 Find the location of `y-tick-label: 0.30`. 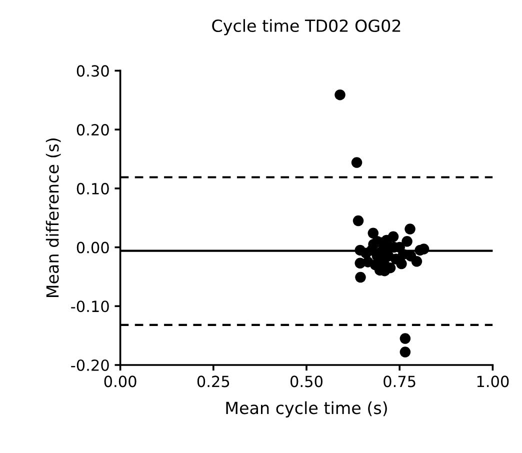

y-tick-label: 0.30 is located at coordinates (92, 71).